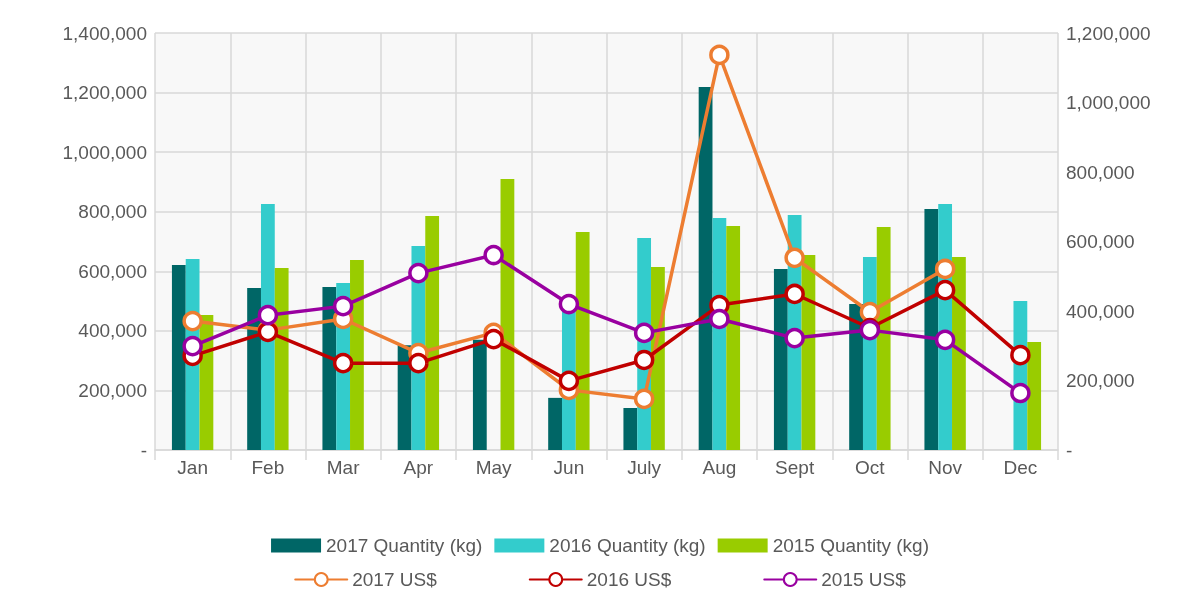 The image size is (1200, 606). I want to click on y2-tick-label: 200,000, so click(1100, 380).